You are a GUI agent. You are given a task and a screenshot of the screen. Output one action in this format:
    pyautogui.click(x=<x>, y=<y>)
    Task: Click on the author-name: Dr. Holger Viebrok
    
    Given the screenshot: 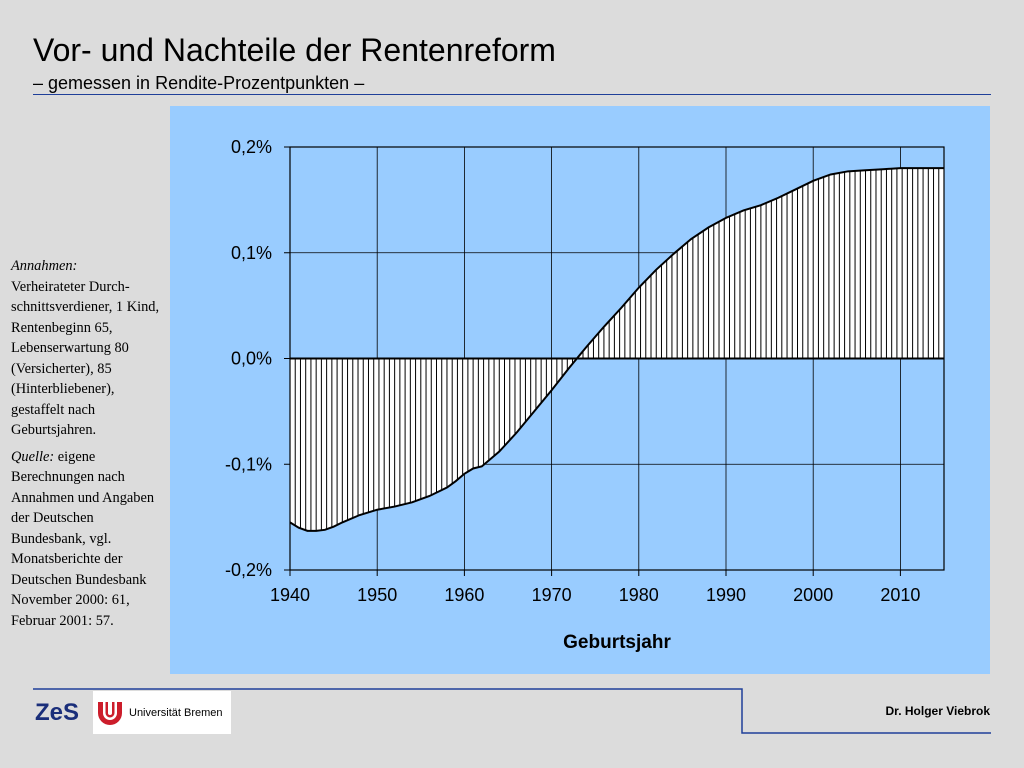 What is the action you would take?
    pyautogui.click(x=937, y=711)
    